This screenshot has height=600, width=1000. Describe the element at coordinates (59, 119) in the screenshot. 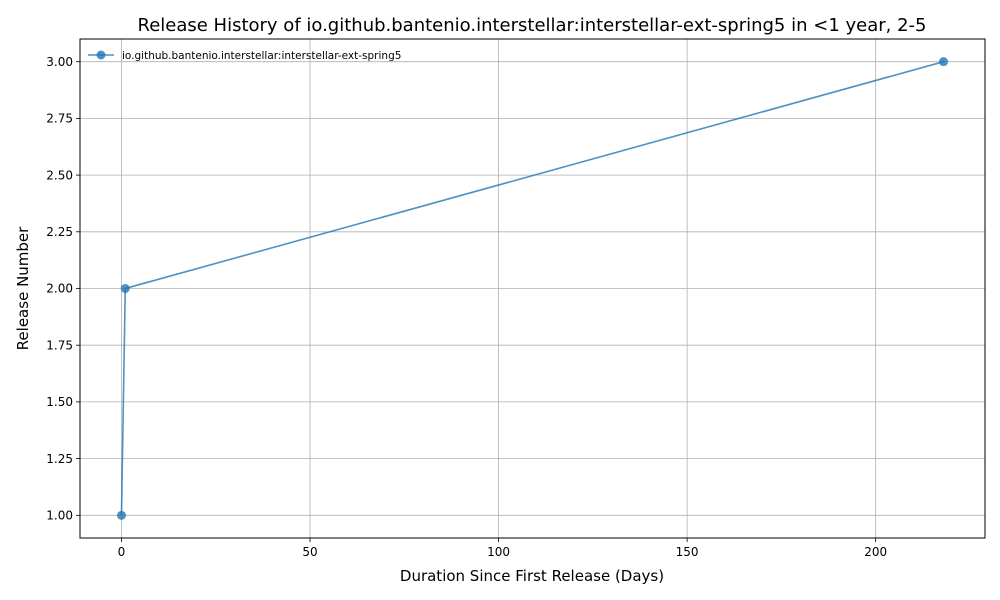

I see `y-tick-label: 2.75` at that location.